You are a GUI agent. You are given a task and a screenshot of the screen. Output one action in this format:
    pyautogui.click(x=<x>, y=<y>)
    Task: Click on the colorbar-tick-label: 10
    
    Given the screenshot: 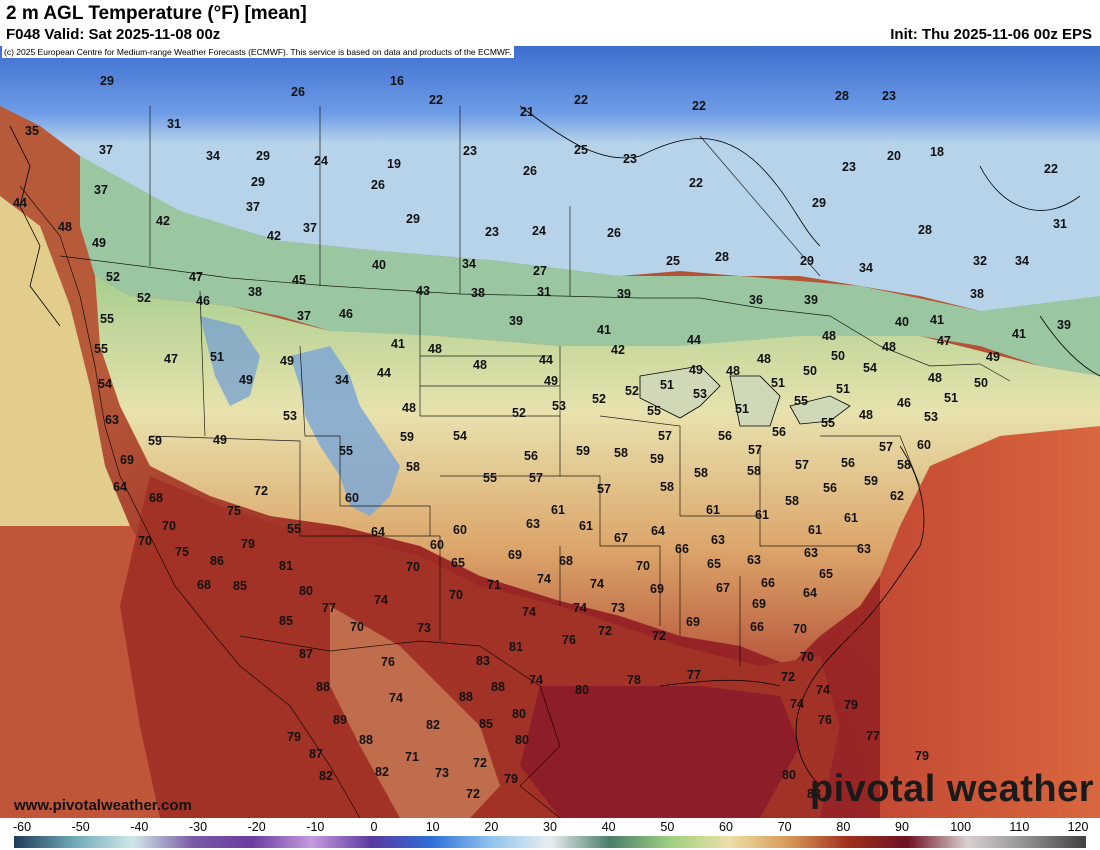 What is the action you would take?
    pyautogui.click(x=432, y=827)
    